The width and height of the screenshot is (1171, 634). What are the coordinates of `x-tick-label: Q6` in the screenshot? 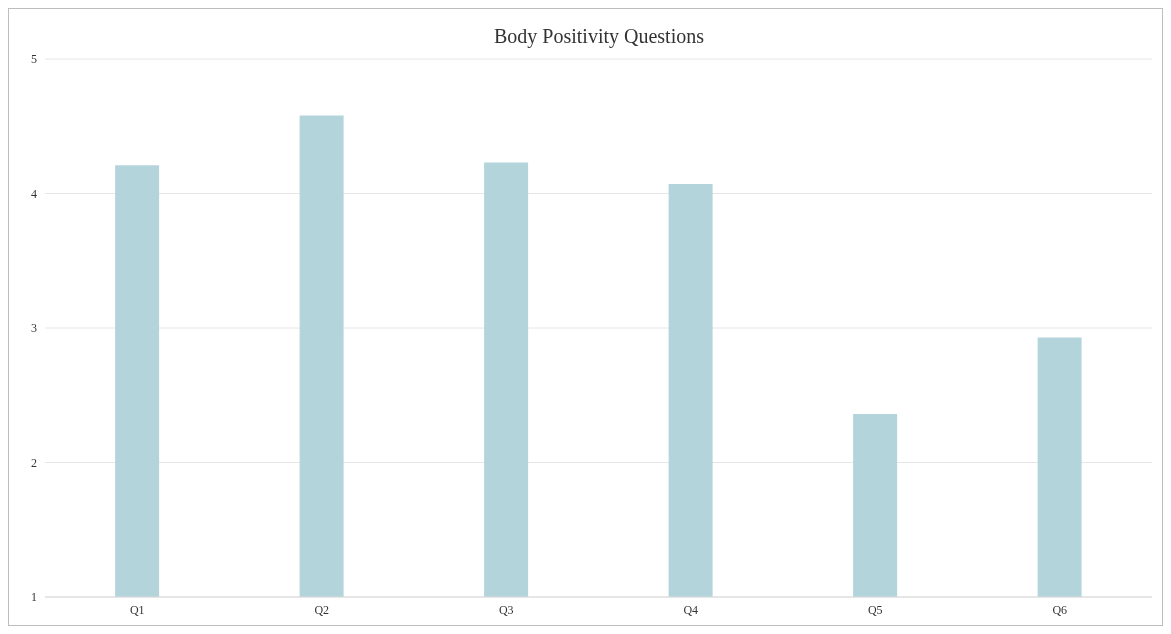 It's located at (1060, 609).